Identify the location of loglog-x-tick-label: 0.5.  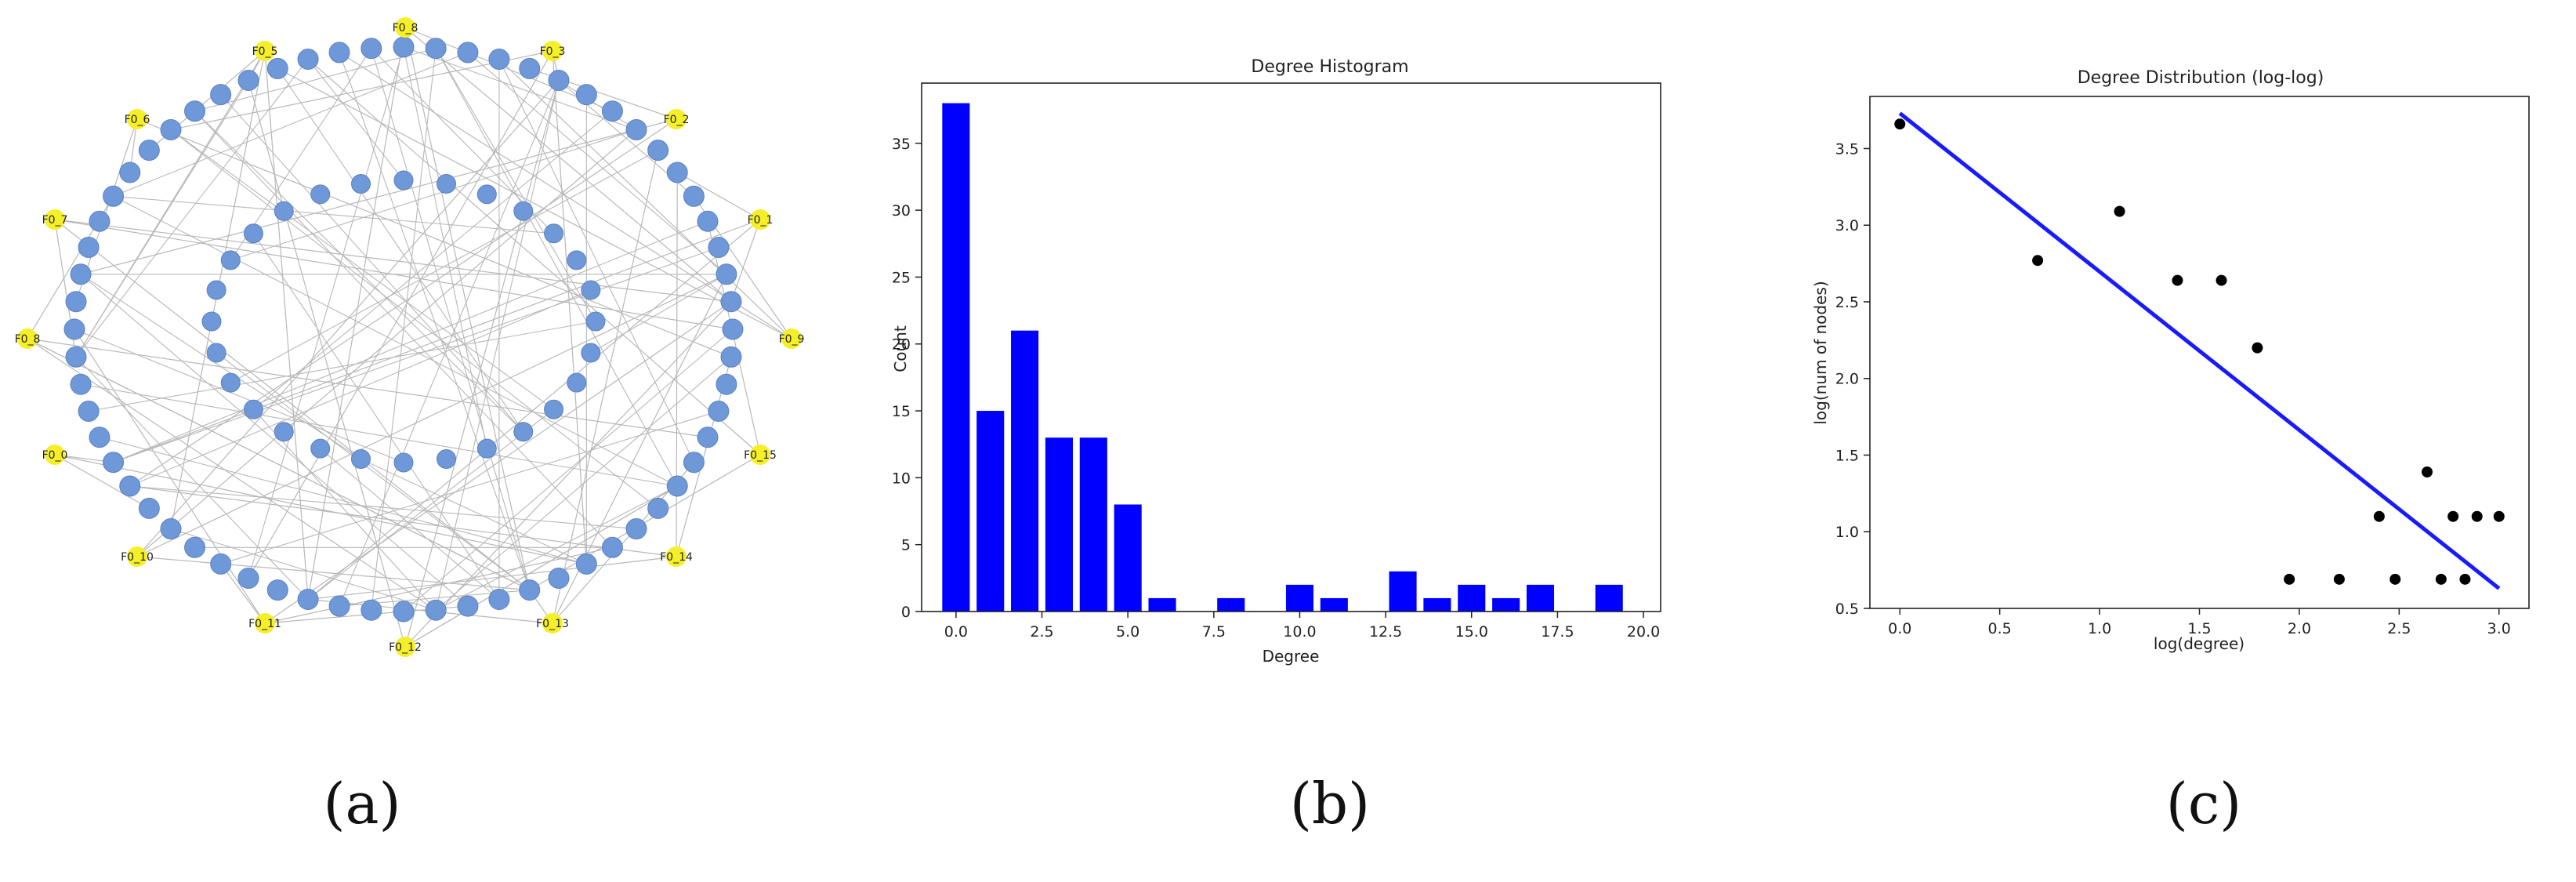
(2000, 628).